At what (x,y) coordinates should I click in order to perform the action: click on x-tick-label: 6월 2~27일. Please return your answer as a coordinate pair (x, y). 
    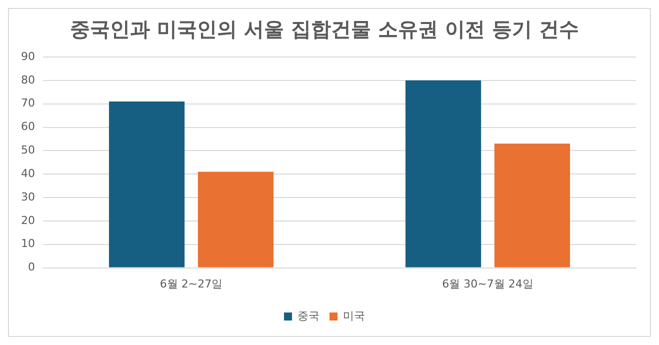
    Looking at the image, I should click on (191, 283).